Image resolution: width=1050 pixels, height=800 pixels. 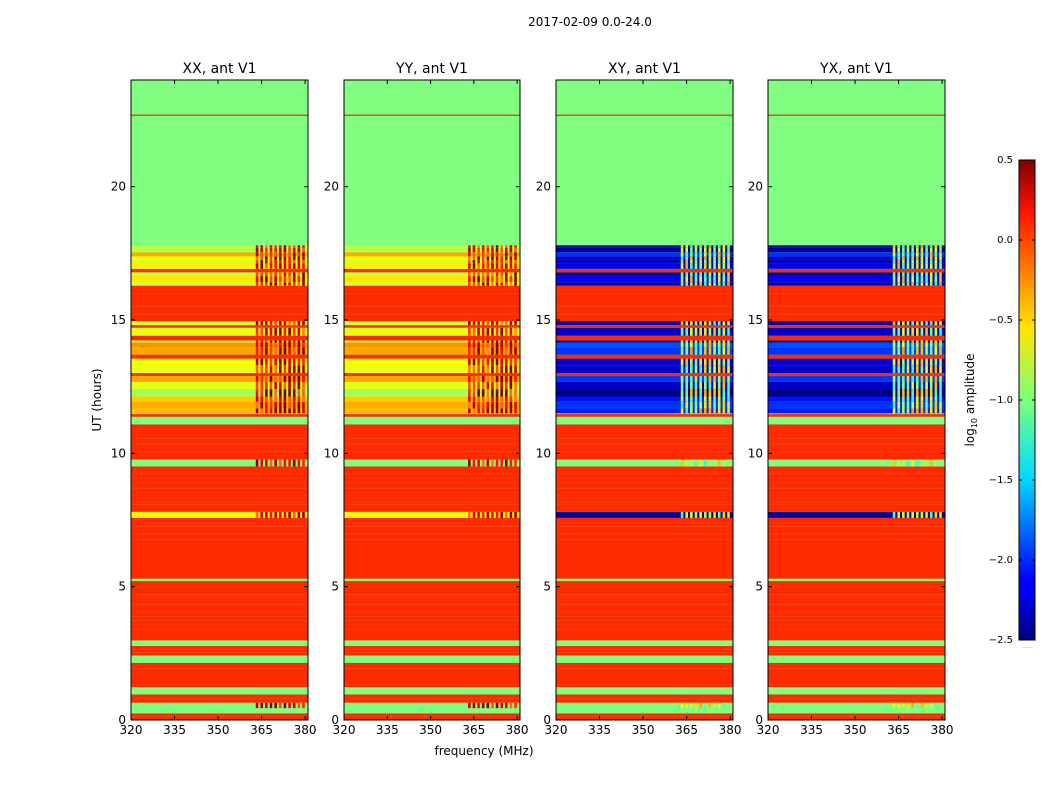 I want to click on x-tick-label: 350, so click(x=430, y=730).